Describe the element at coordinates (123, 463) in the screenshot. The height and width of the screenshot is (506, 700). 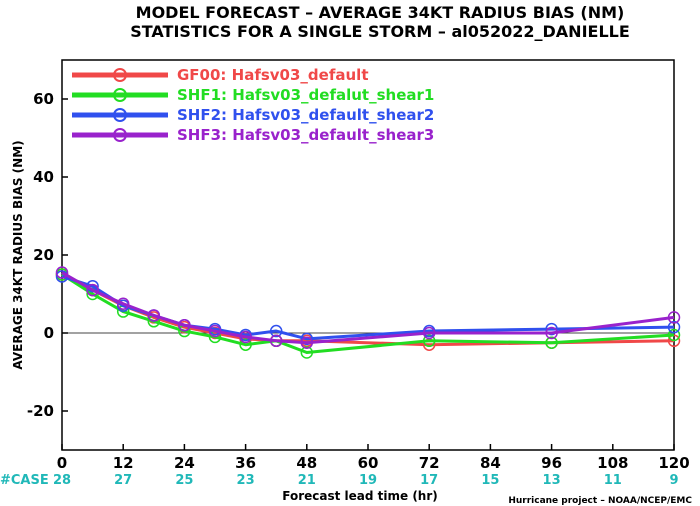
I see `x-tick-label: 12` at that location.